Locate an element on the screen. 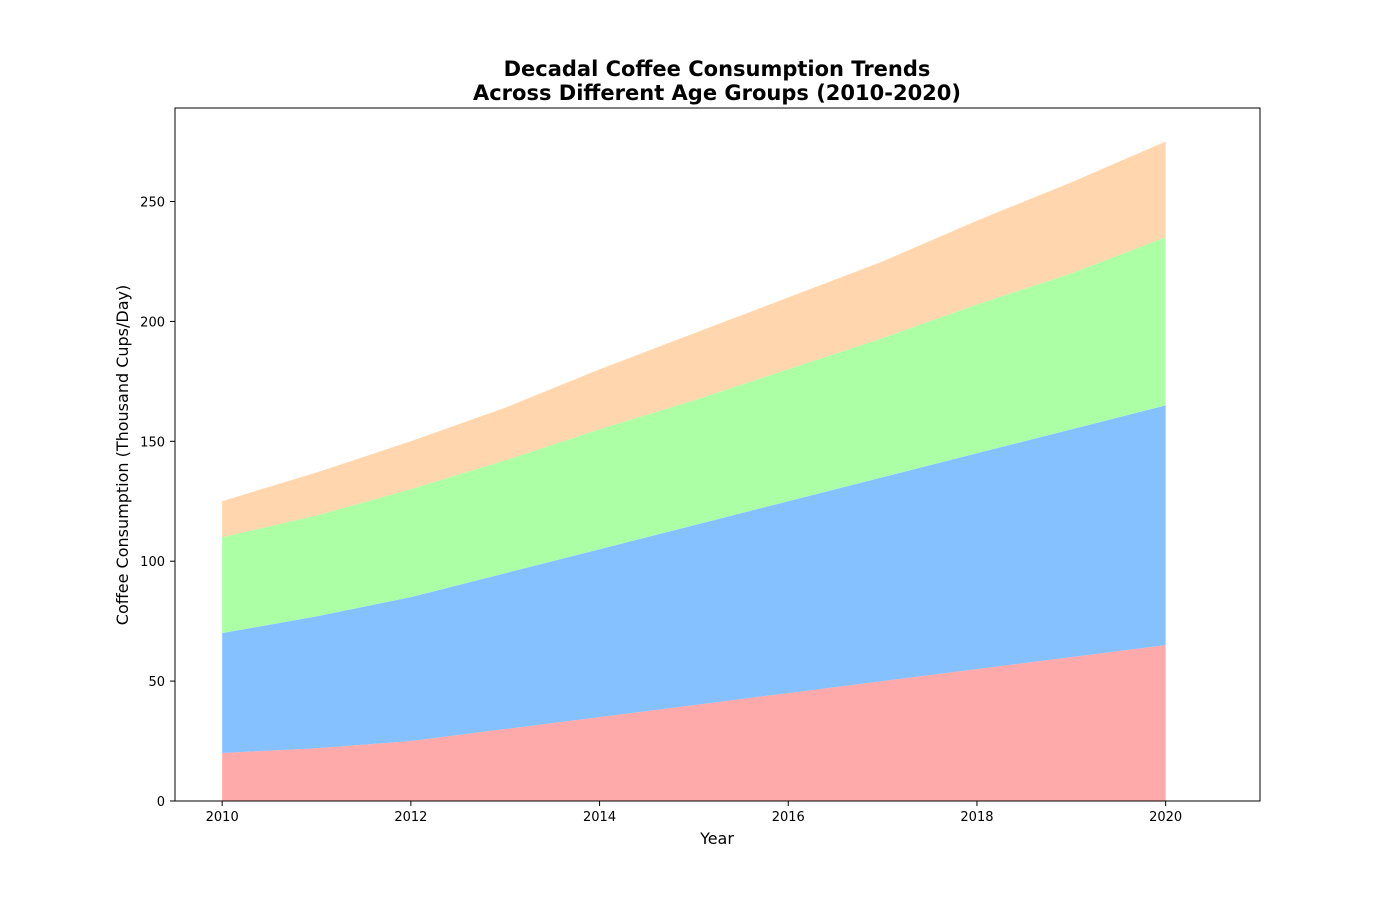  y-tick-label: 250 is located at coordinates (152, 203).